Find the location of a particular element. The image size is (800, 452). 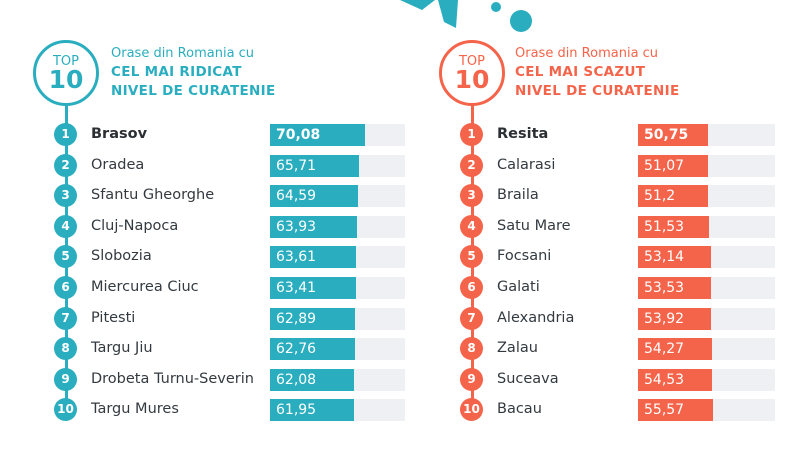

bar-value: 63,93 is located at coordinates (296, 226).